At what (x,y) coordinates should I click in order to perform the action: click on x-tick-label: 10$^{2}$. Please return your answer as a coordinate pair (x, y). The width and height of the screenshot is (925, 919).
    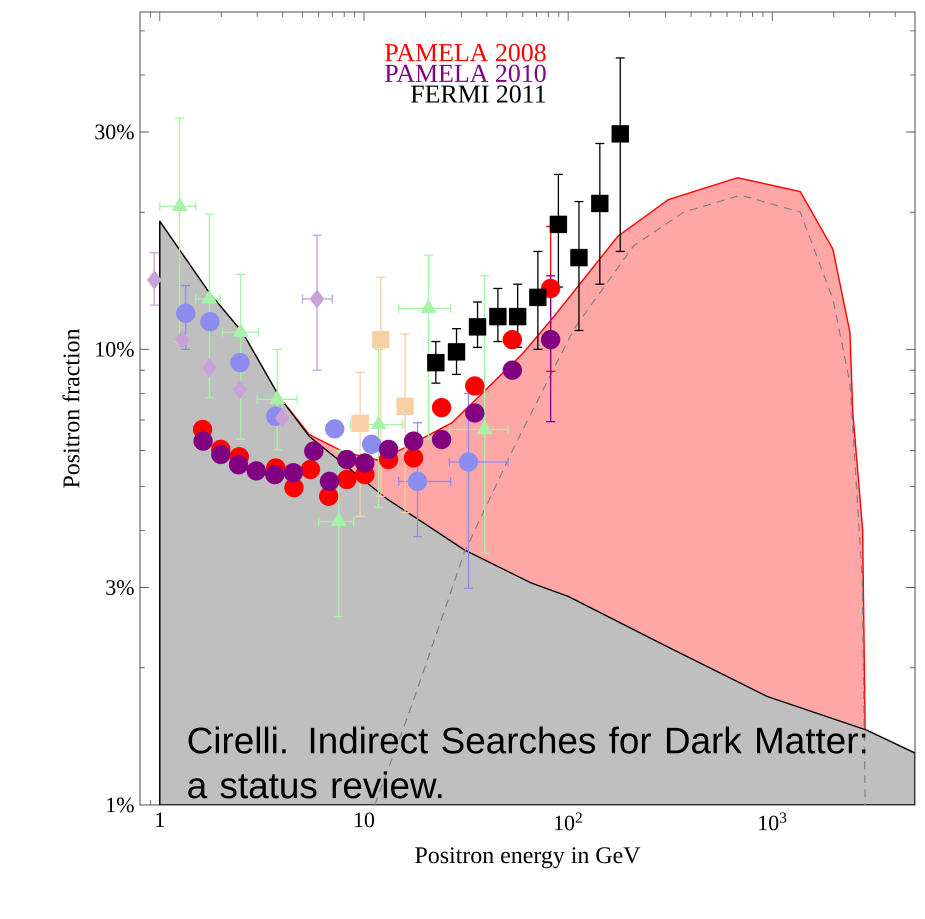
    Looking at the image, I should click on (568, 821).